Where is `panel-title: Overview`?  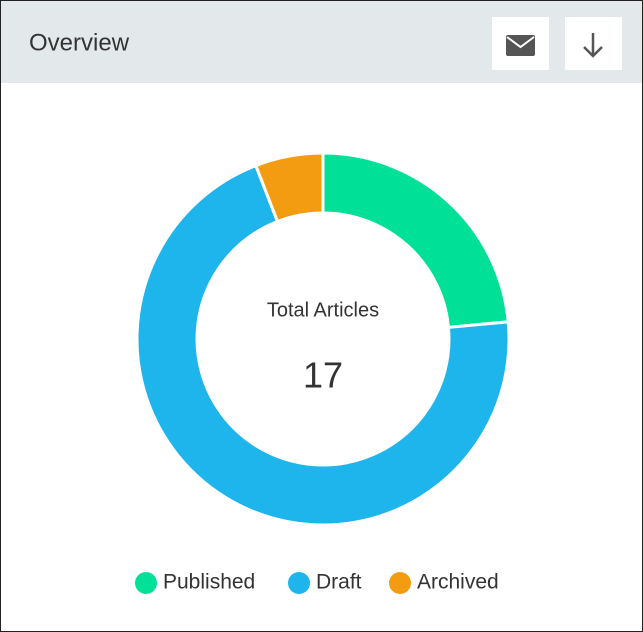 panel-title: Overview is located at coordinates (79, 42).